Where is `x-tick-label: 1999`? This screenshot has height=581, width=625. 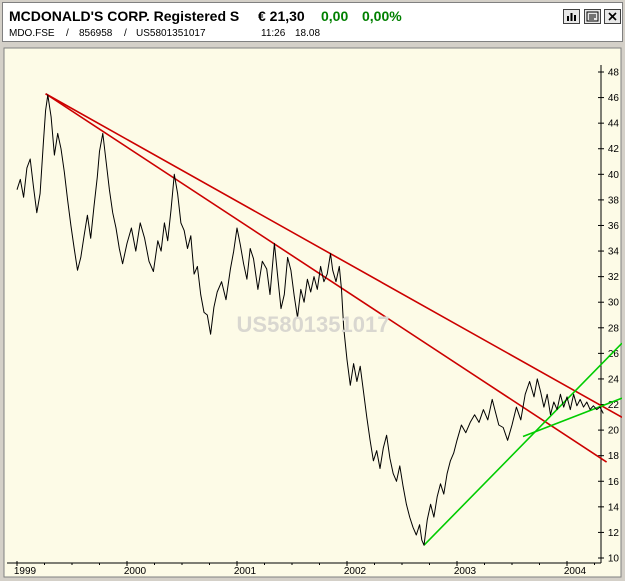
x-tick-label: 1999 is located at coordinates (25, 571).